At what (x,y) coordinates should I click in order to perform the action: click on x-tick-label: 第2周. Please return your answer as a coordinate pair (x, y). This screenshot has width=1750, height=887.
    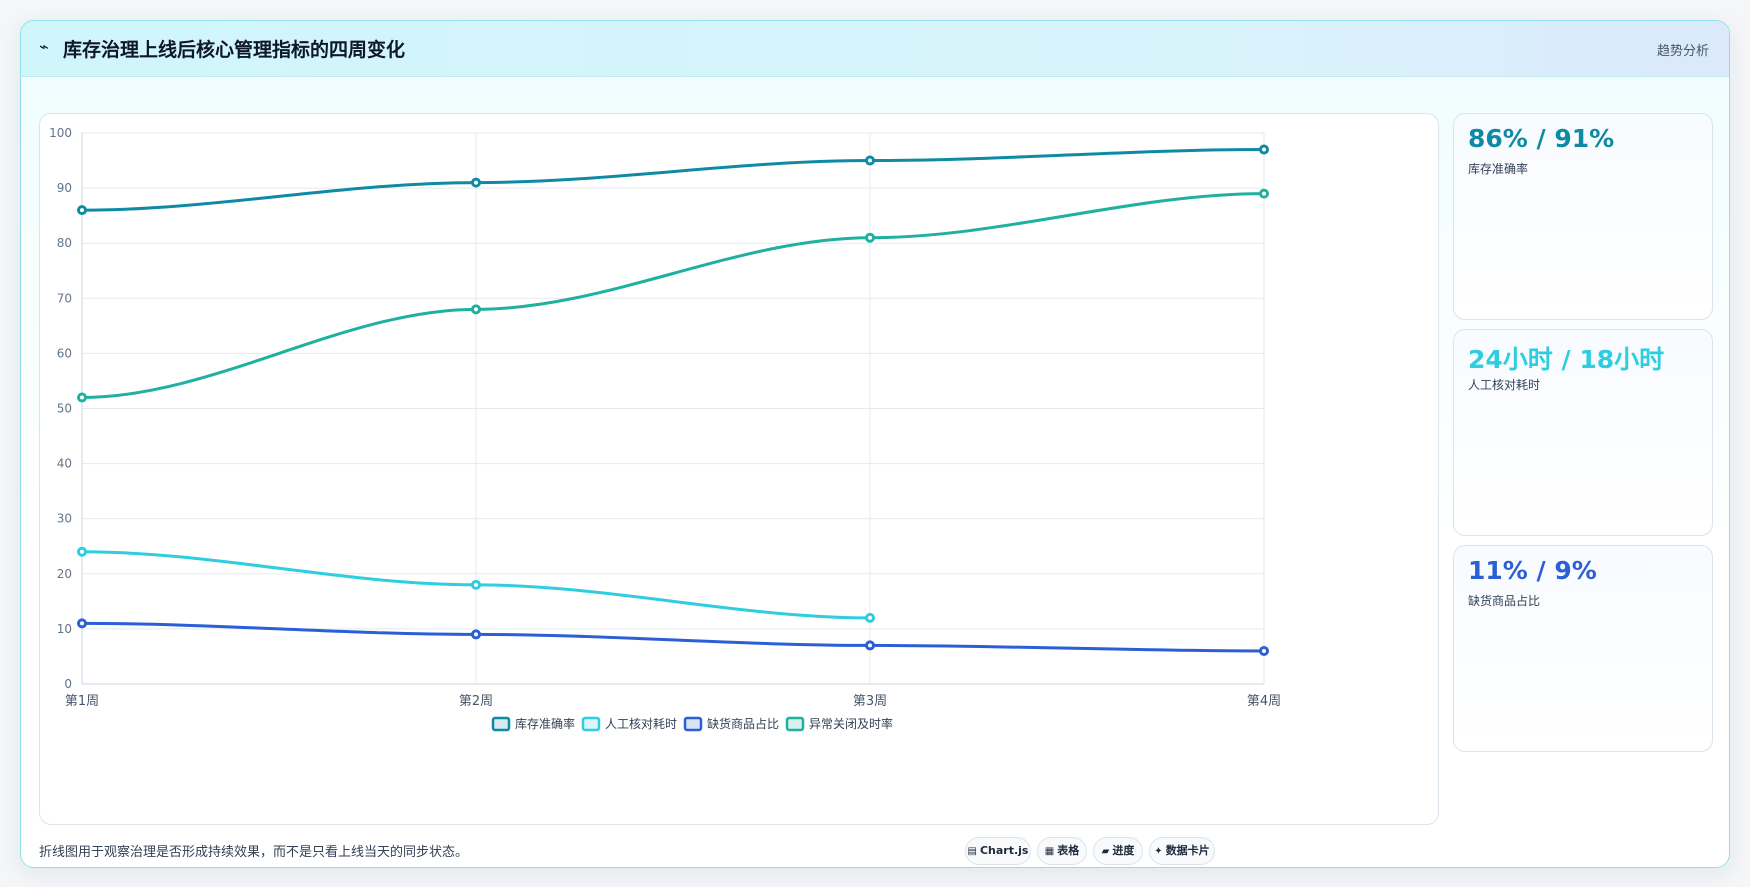
    Looking at the image, I should click on (476, 701).